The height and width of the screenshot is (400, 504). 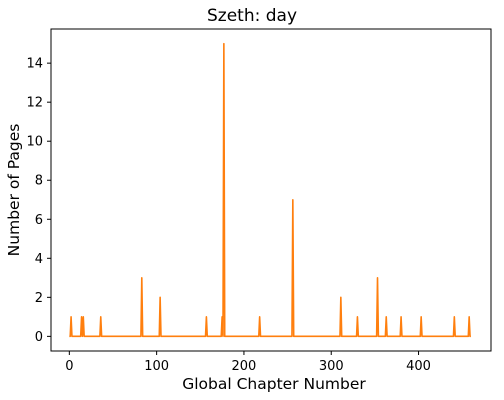 I want to click on y-tick-label: 0, so click(x=39, y=337).